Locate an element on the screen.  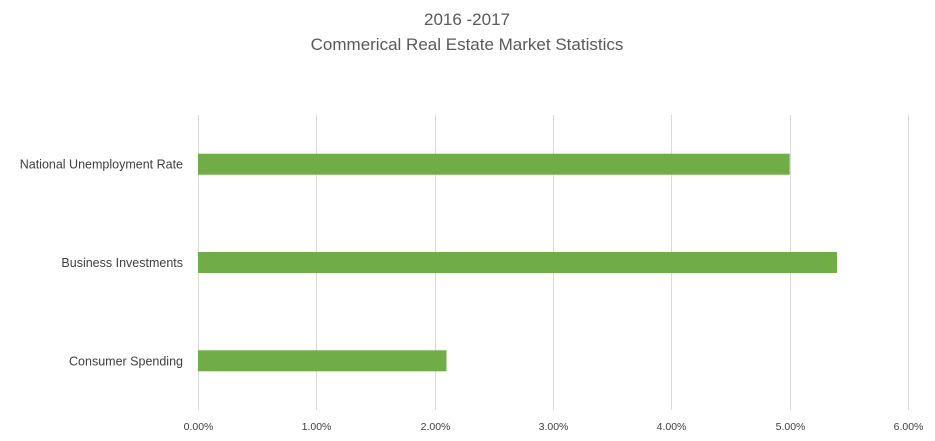
category-label: National Unemployment Rate is located at coordinates (101, 165).